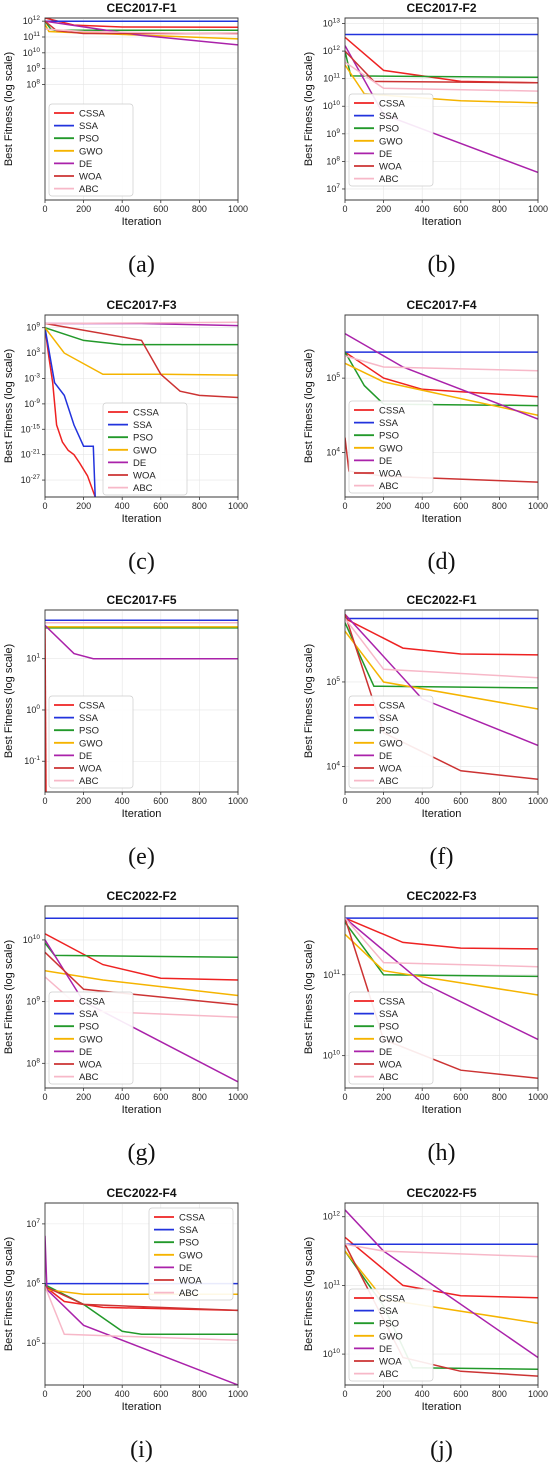 This screenshot has width=550, height=1473. I want to click on y-tick-label: 10⁻²¹, so click(31, 454).